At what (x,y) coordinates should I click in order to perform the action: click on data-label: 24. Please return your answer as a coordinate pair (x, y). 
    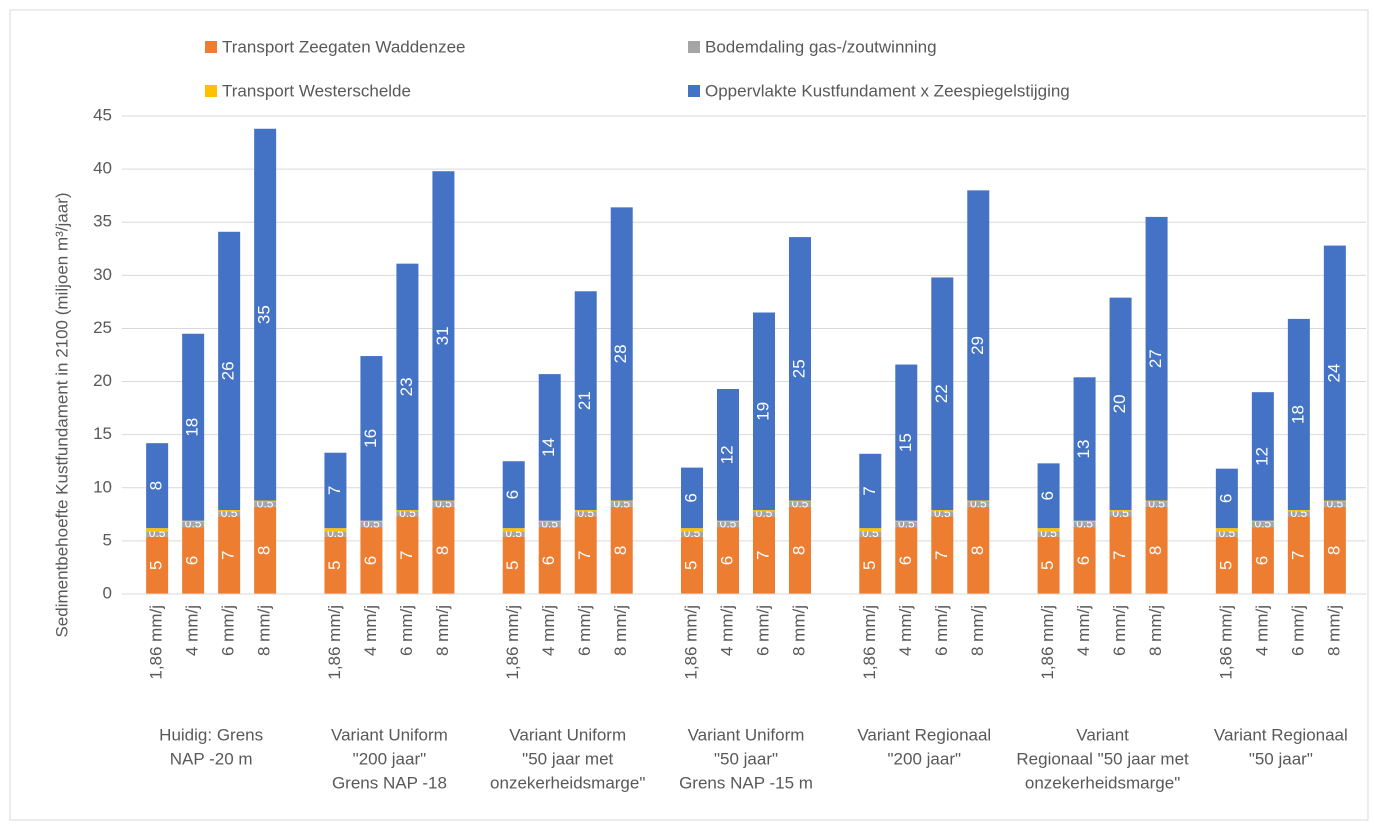
    Looking at the image, I should click on (1333, 373).